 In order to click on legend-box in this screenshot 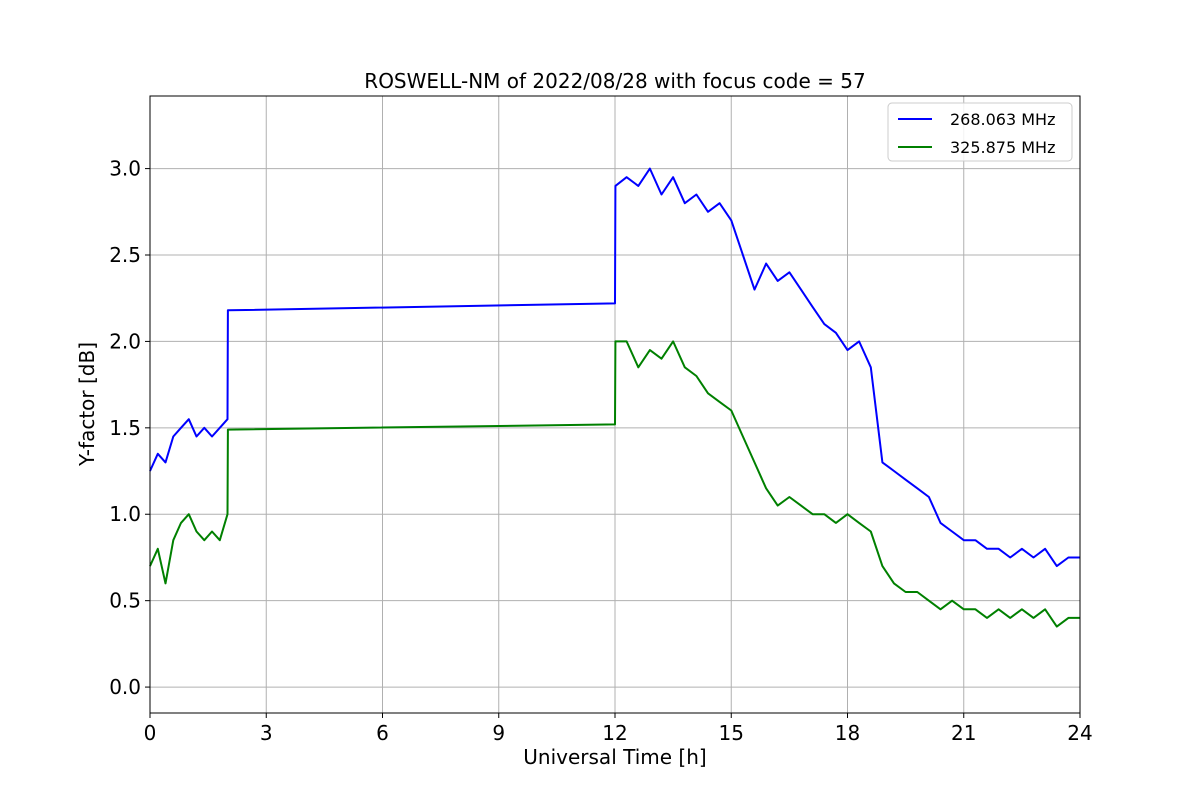, I will do `click(980, 132)`.